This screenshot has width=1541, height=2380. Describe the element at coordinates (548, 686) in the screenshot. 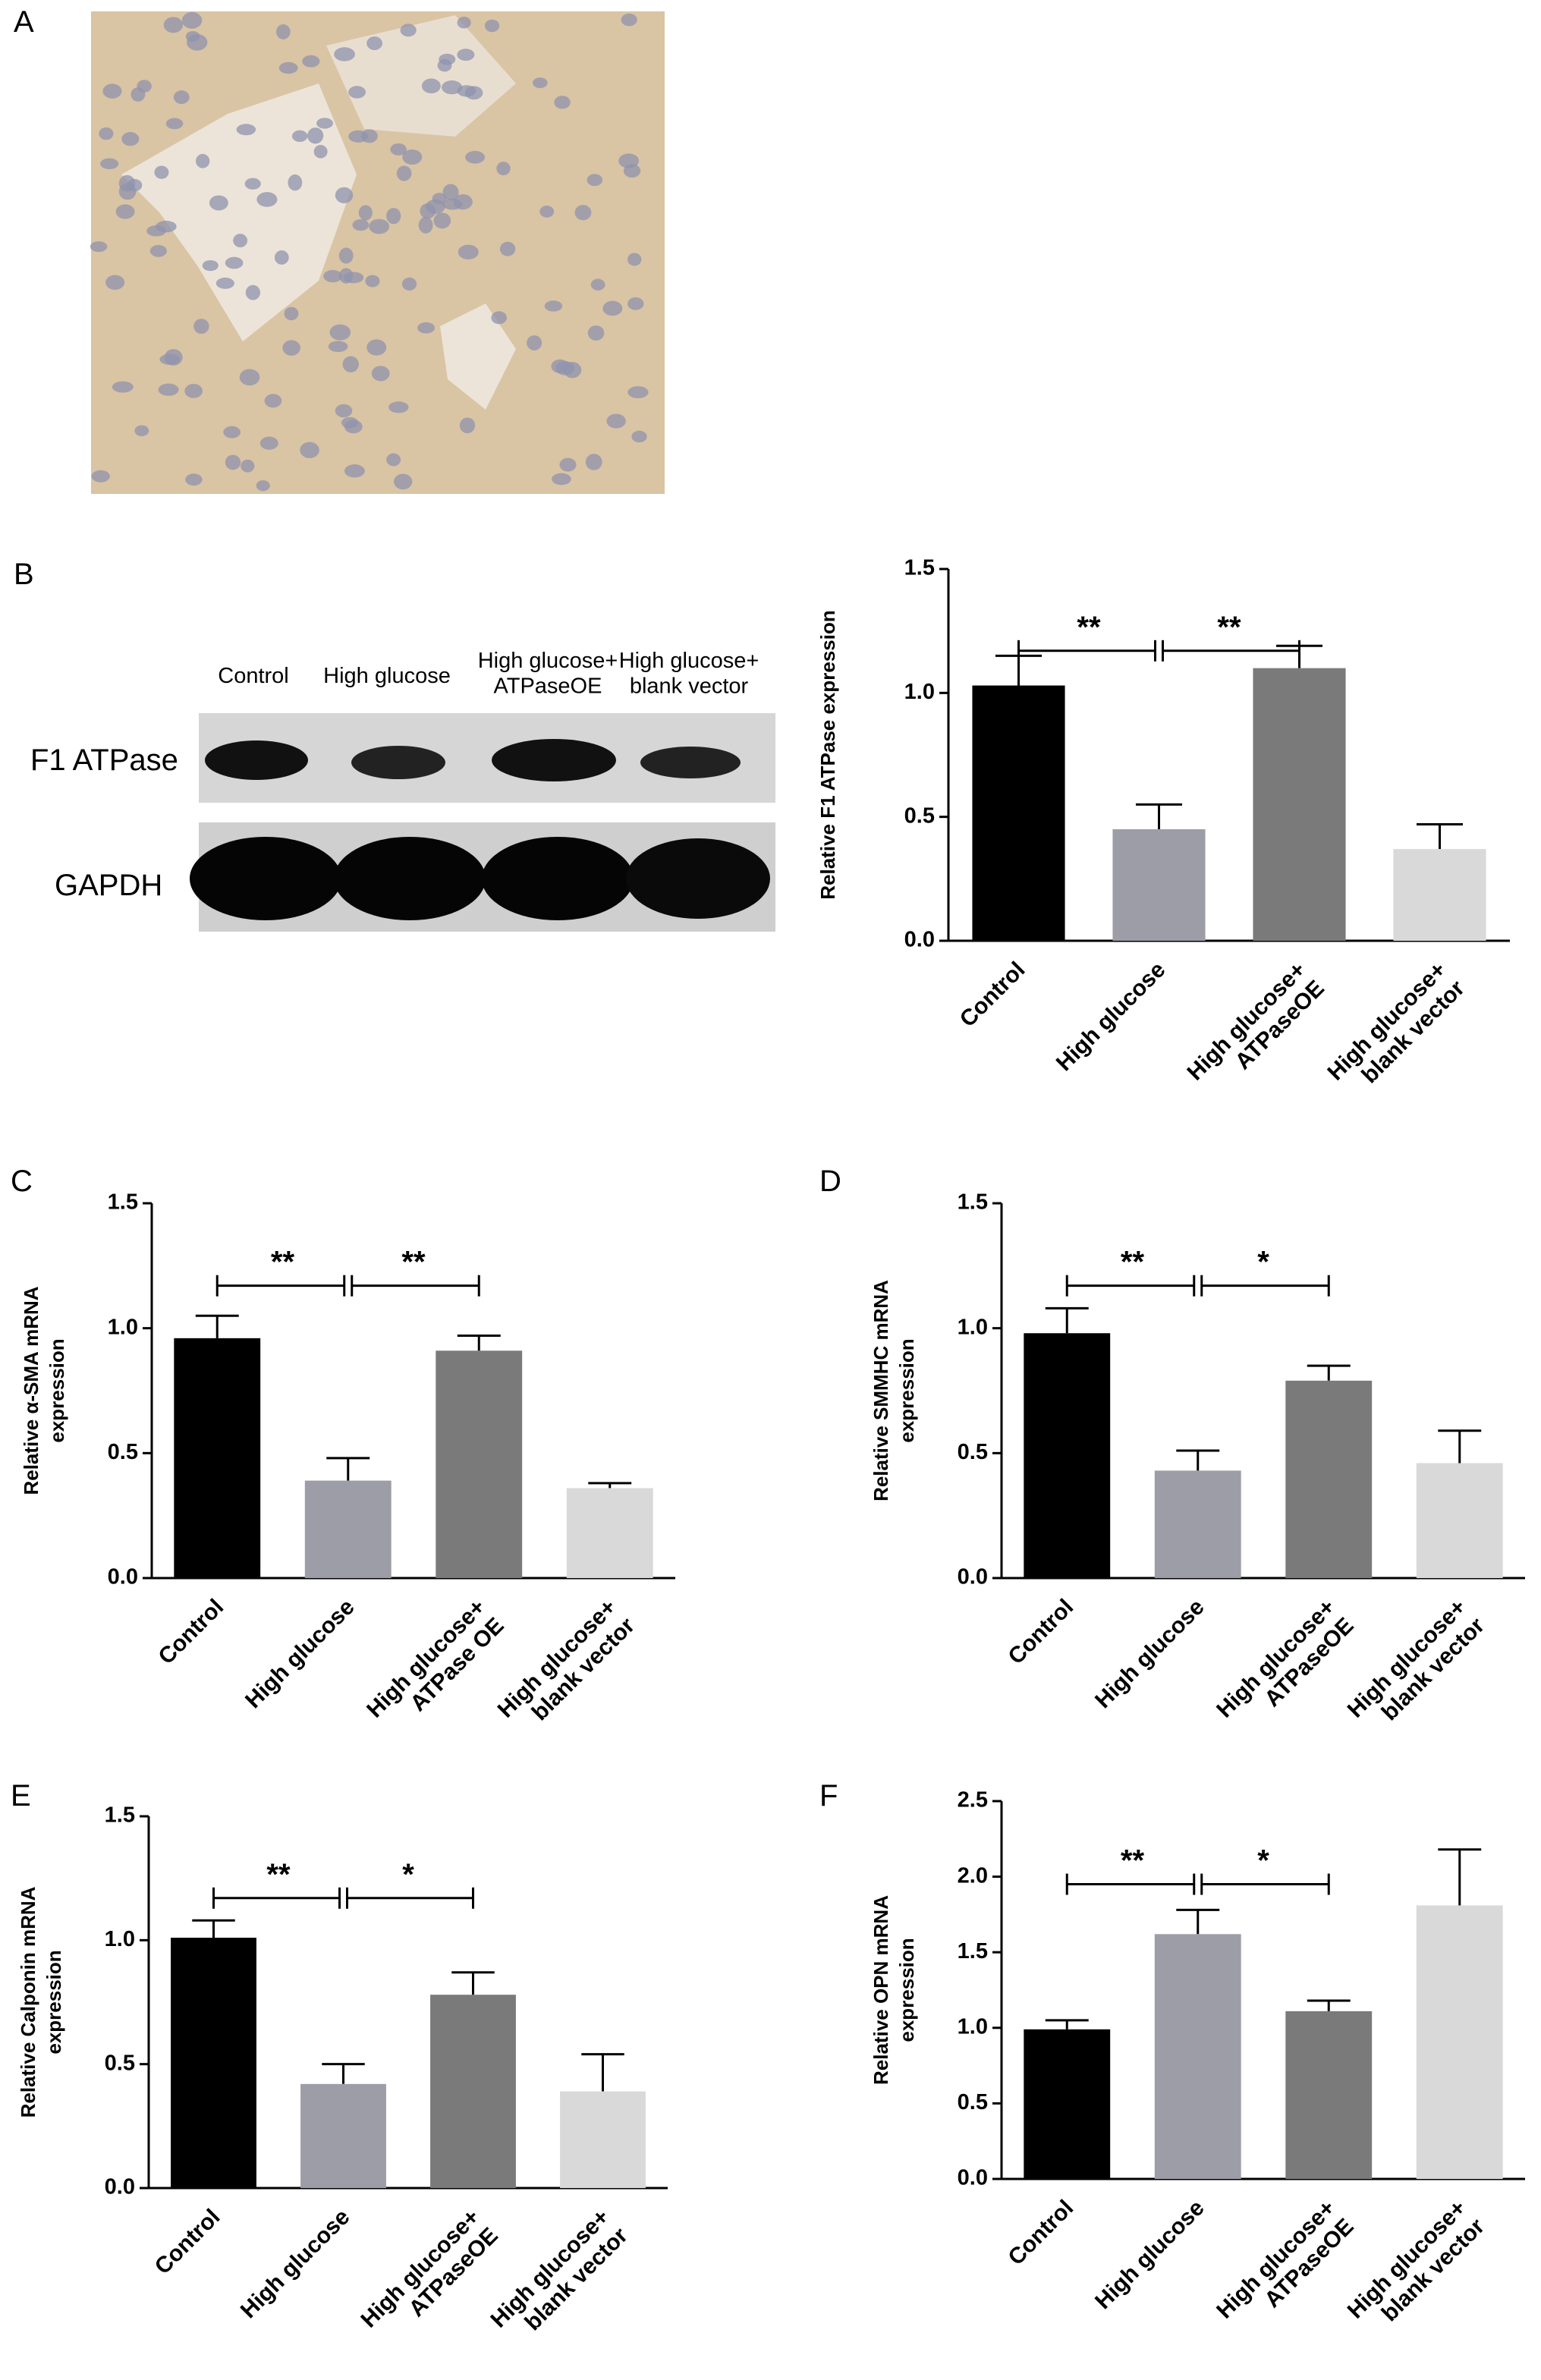

I see `text-line: ATPaseOE` at that location.